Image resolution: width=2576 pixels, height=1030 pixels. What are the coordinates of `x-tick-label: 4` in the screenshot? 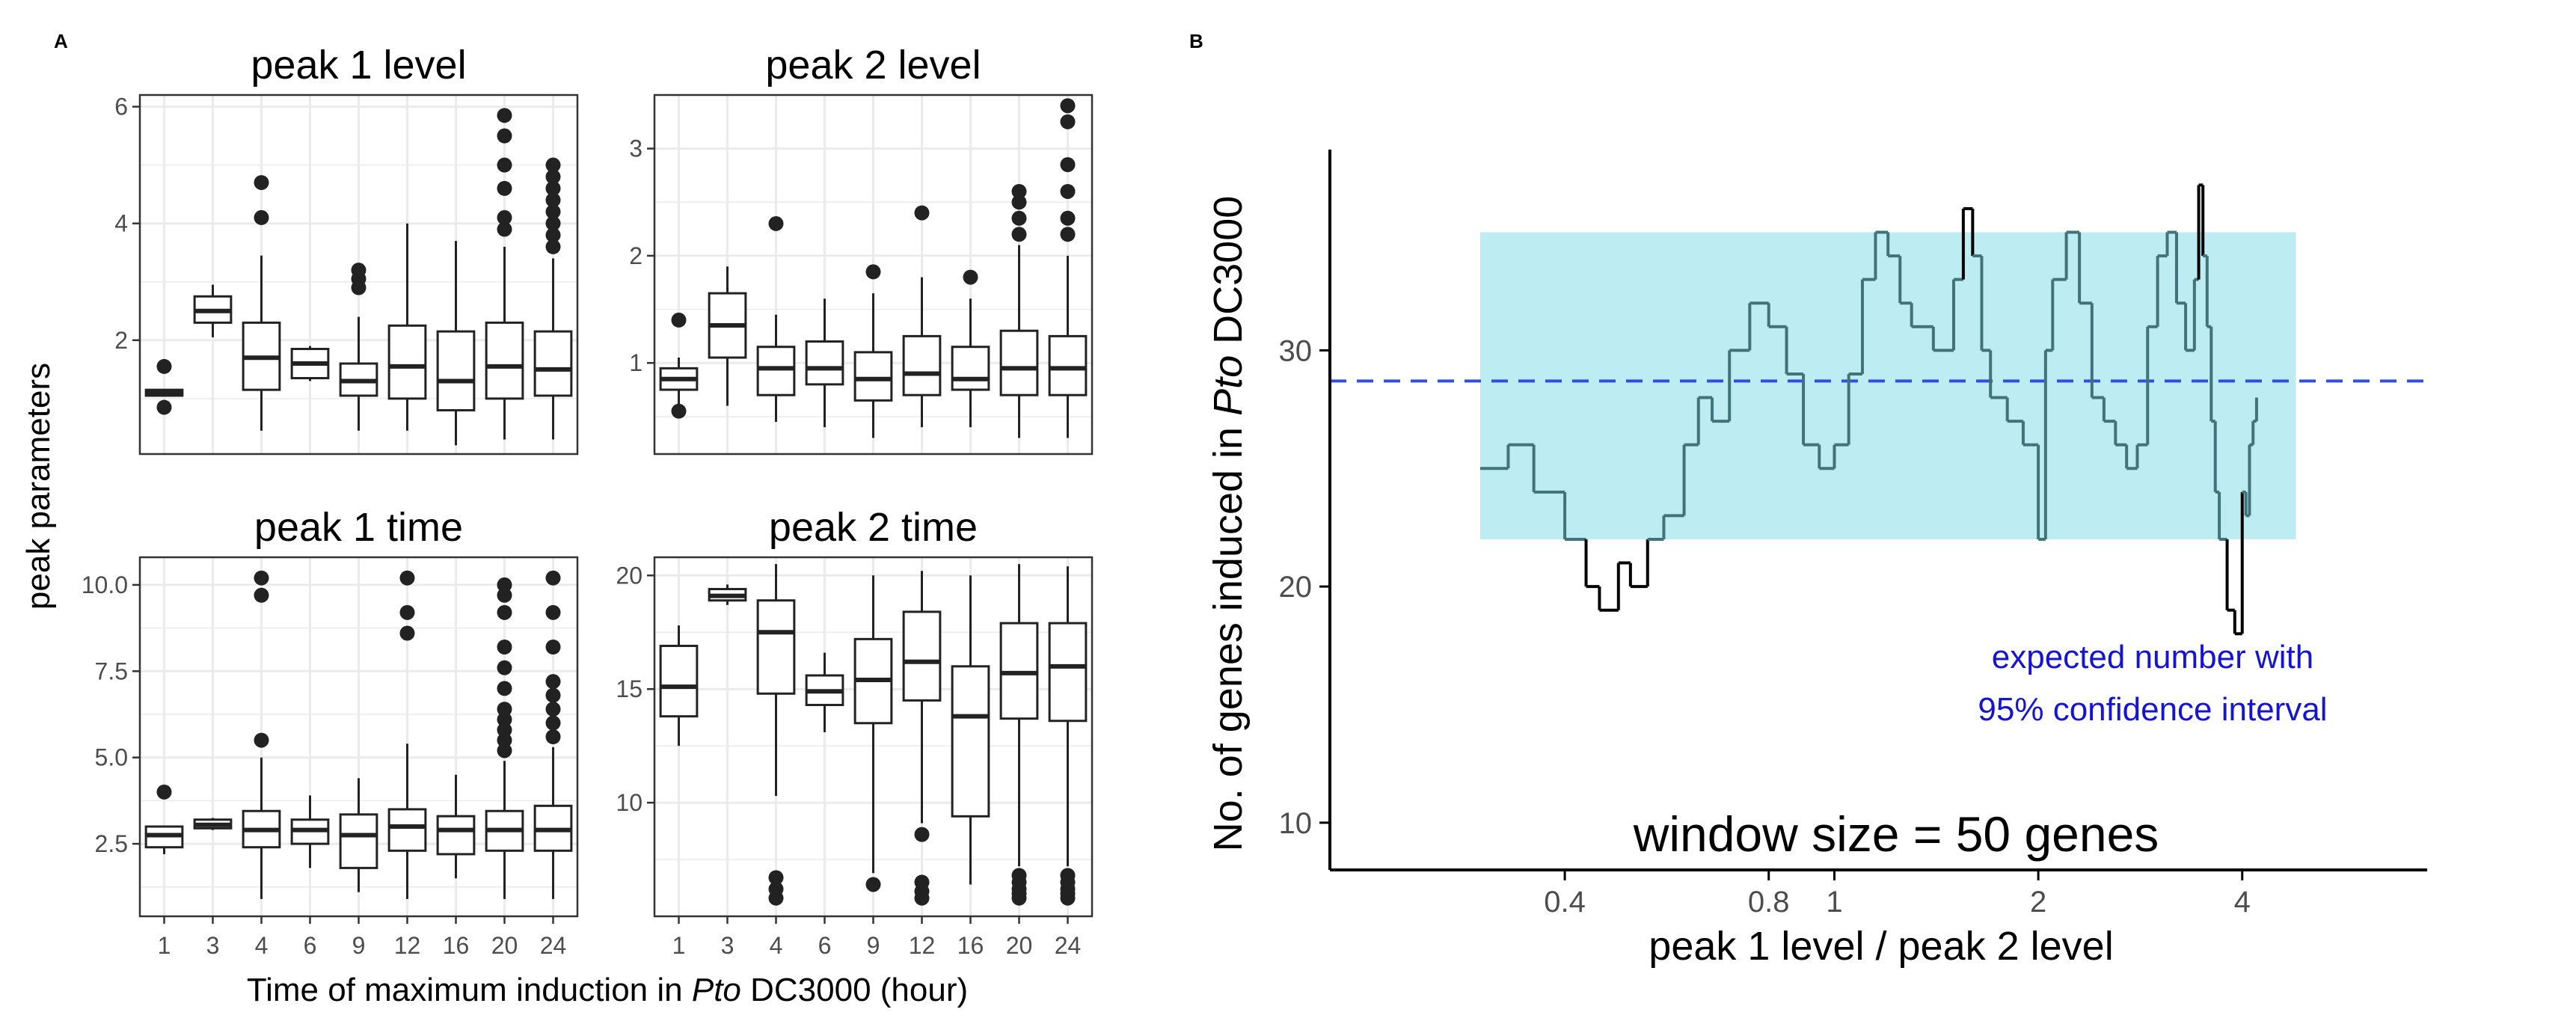 It's located at (2242, 902).